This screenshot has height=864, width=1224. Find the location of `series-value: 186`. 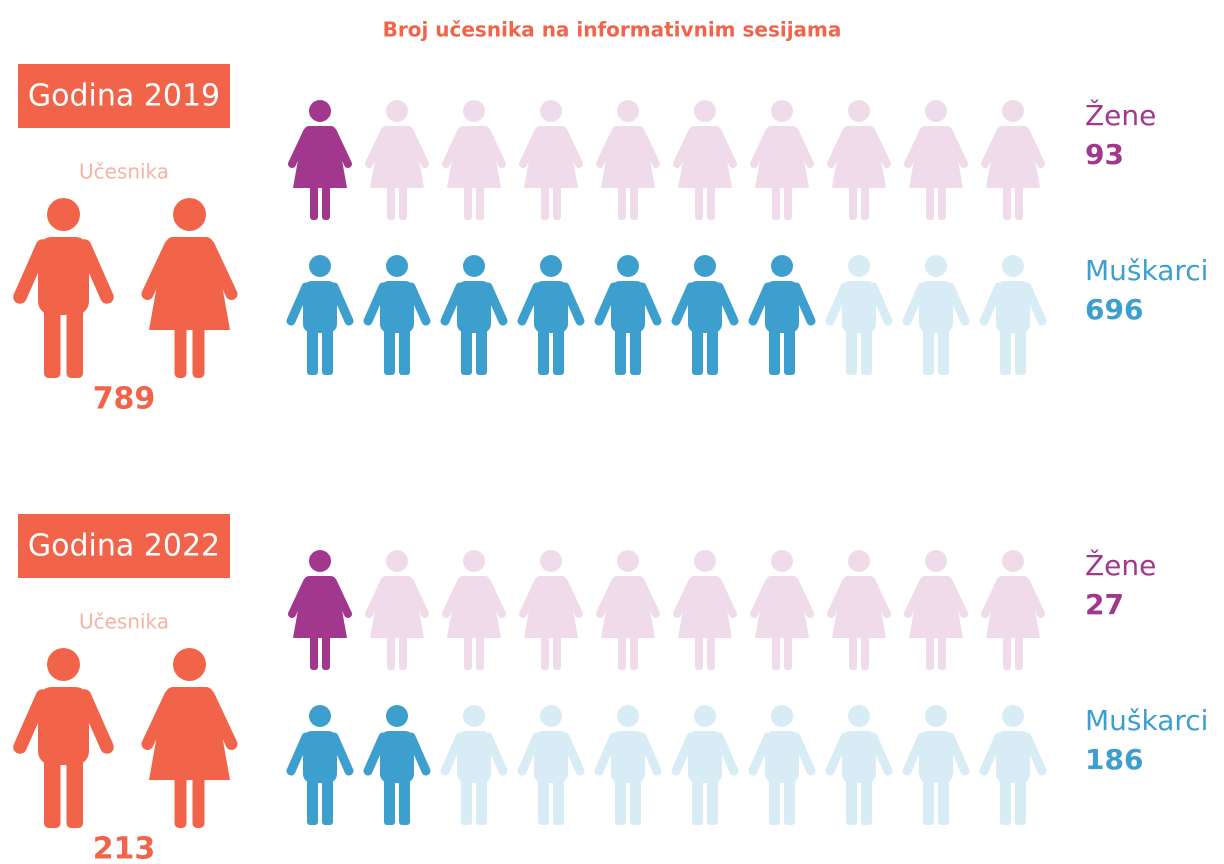

series-value: 186 is located at coordinates (1114, 759).